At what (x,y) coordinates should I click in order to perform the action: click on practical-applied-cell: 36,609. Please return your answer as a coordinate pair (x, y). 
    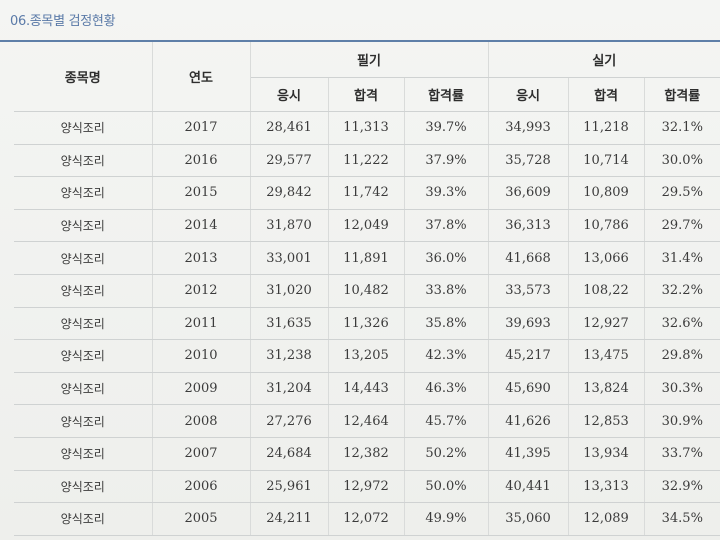
    Looking at the image, I should click on (528, 193).